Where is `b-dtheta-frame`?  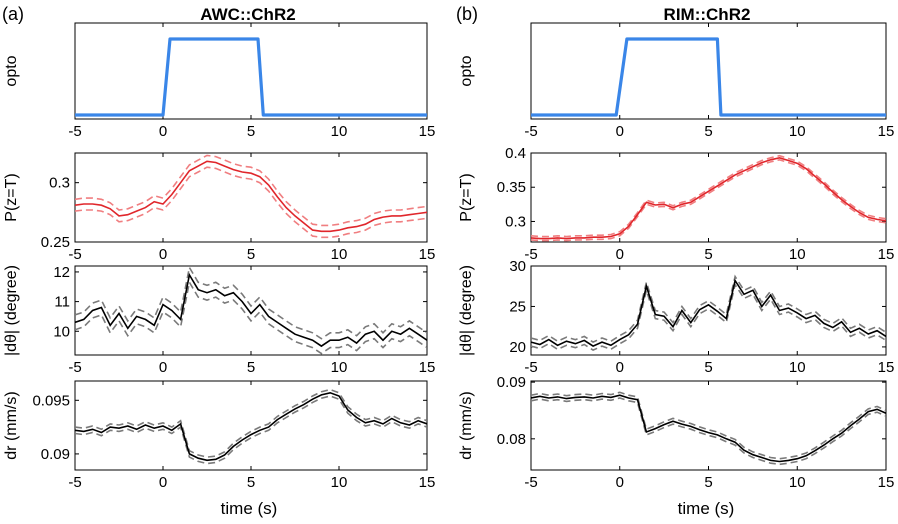 b-dtheta-frame is located at coordinates (708, 310).